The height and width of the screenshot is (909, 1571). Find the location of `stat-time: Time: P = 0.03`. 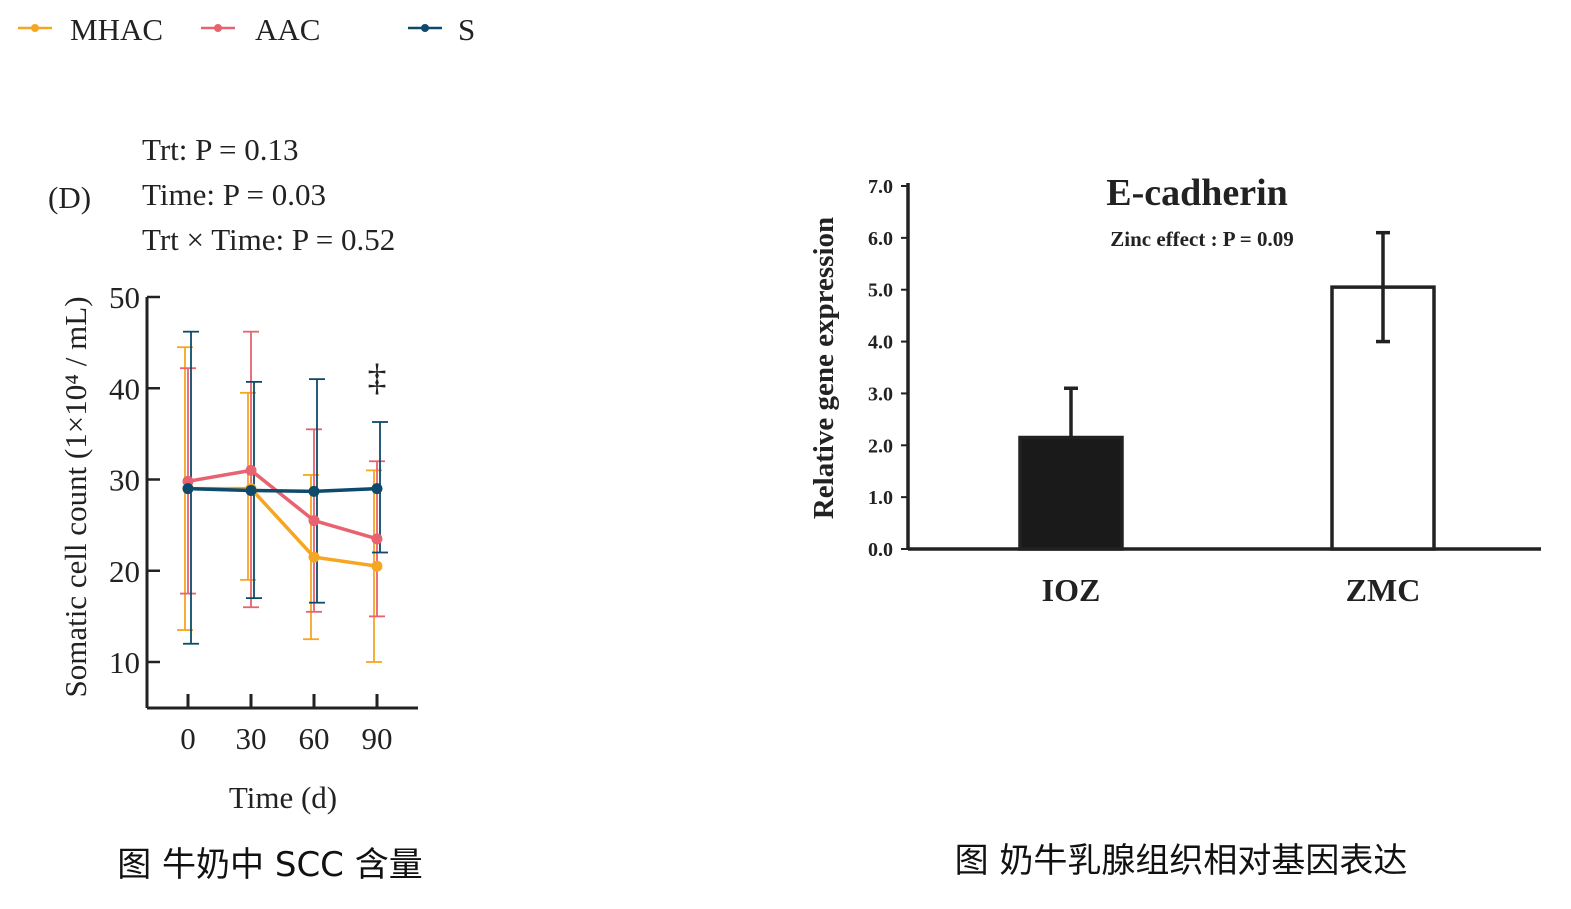

stat-time: Time: P = 0.03 is located at coordinates (234, 194).